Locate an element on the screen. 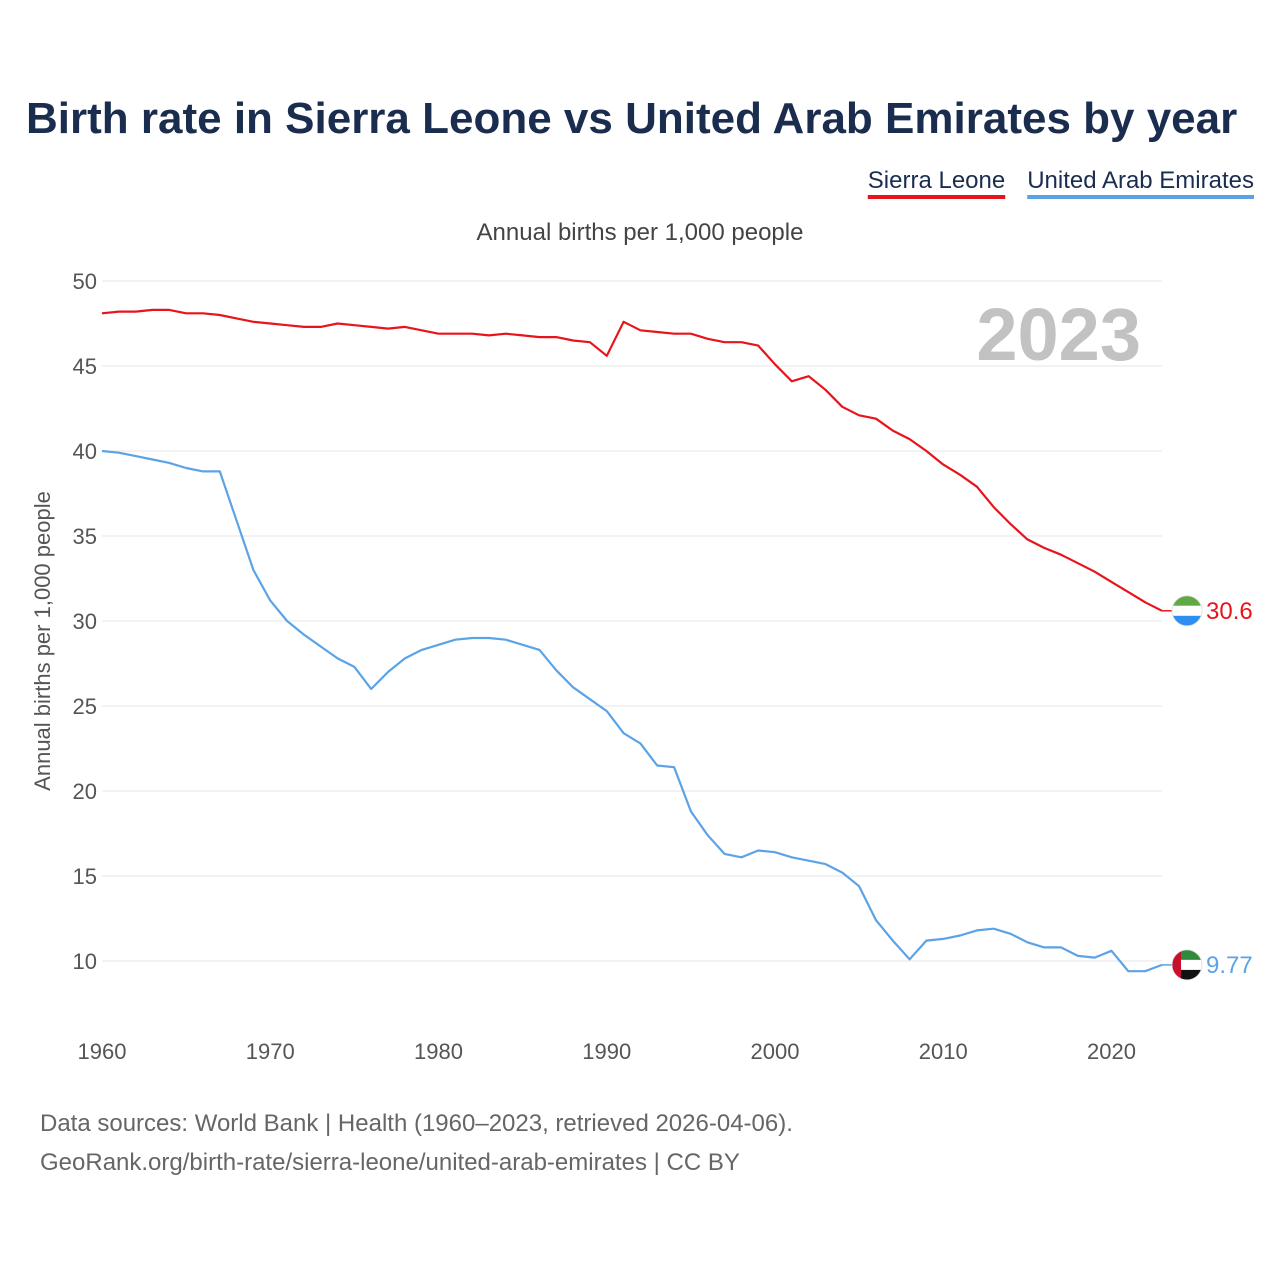  y-tick-20: 20 is located at coordinates (85, 791).